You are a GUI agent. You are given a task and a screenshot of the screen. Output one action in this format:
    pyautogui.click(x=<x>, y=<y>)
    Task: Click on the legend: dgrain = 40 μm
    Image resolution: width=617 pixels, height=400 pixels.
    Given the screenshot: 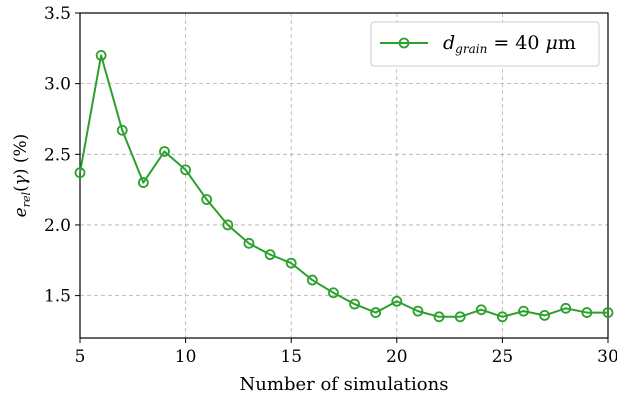 What is the action you would take?
    pyautogui.click(x=485, y=44)
    